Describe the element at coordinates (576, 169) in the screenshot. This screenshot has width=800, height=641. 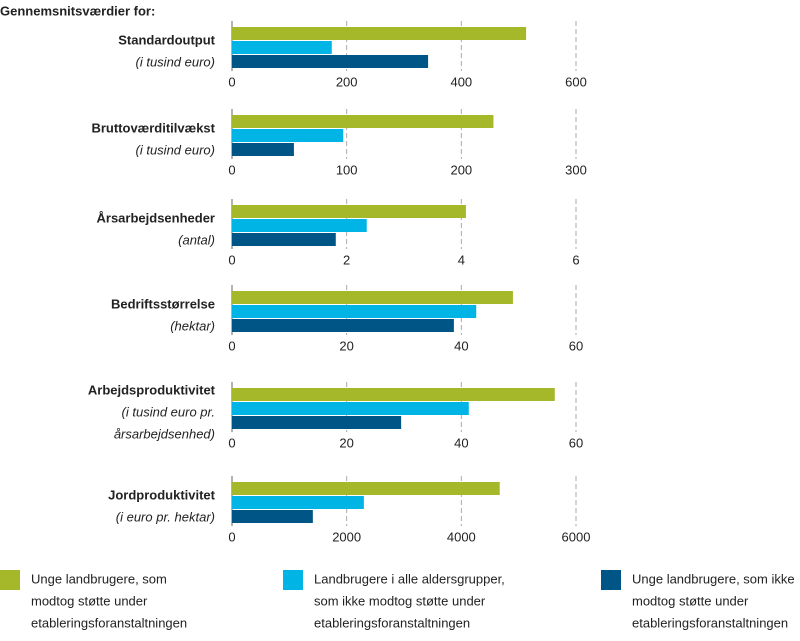
I see `x-tick-label: 300` at that location.